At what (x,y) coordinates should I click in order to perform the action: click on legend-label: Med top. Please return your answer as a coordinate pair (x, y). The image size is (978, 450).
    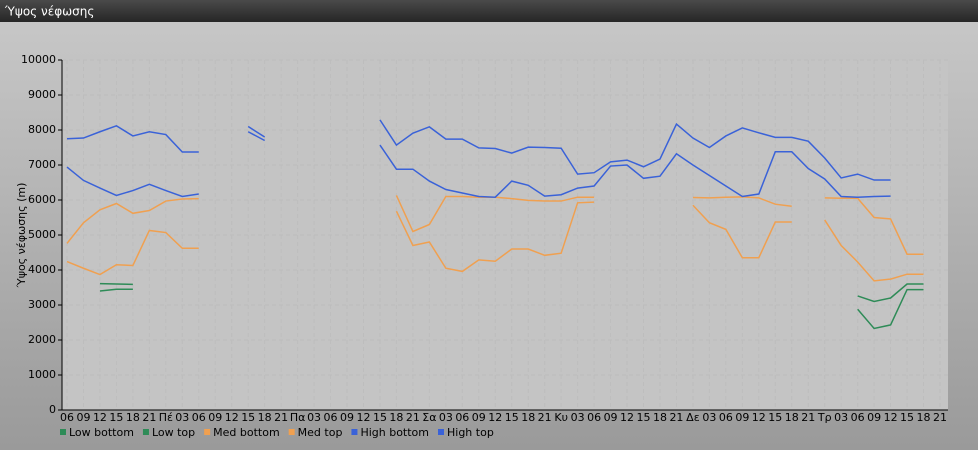
    Looking at the image, I should click on (320, 432).